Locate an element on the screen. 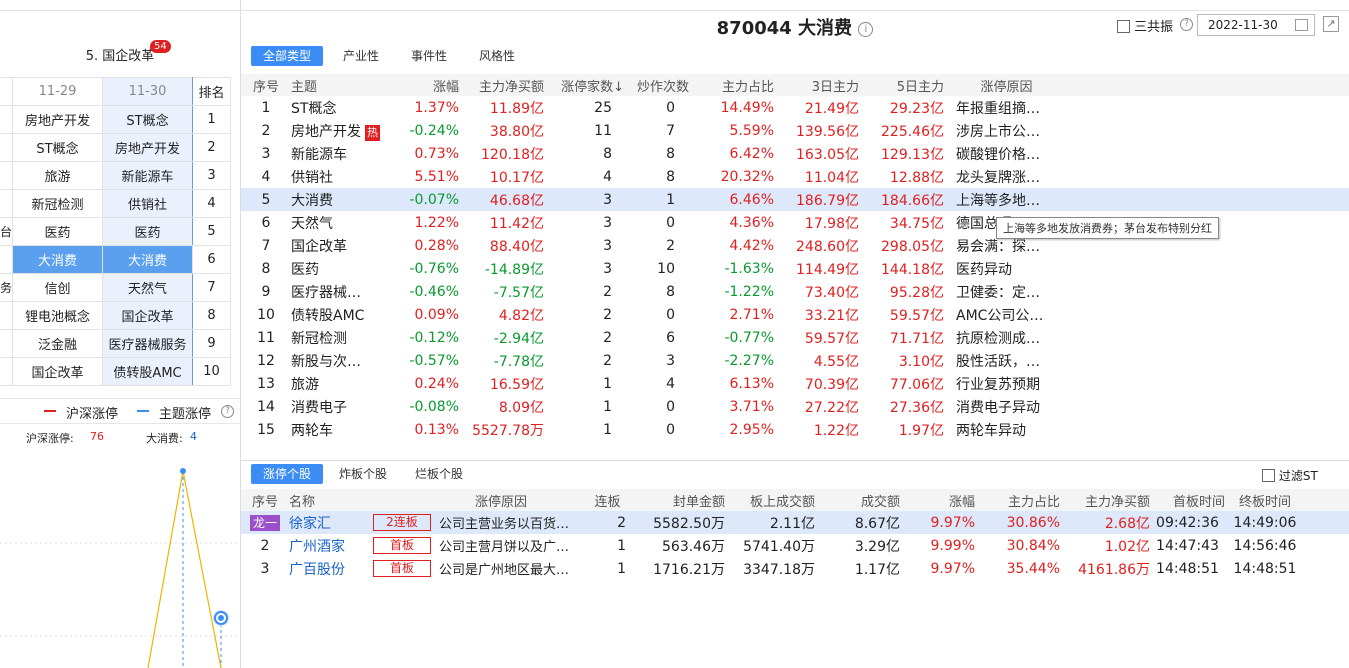 This screenshot has height=668, width=1349. theme-name-cell: 旅游 is located at coordinates (345, 383).